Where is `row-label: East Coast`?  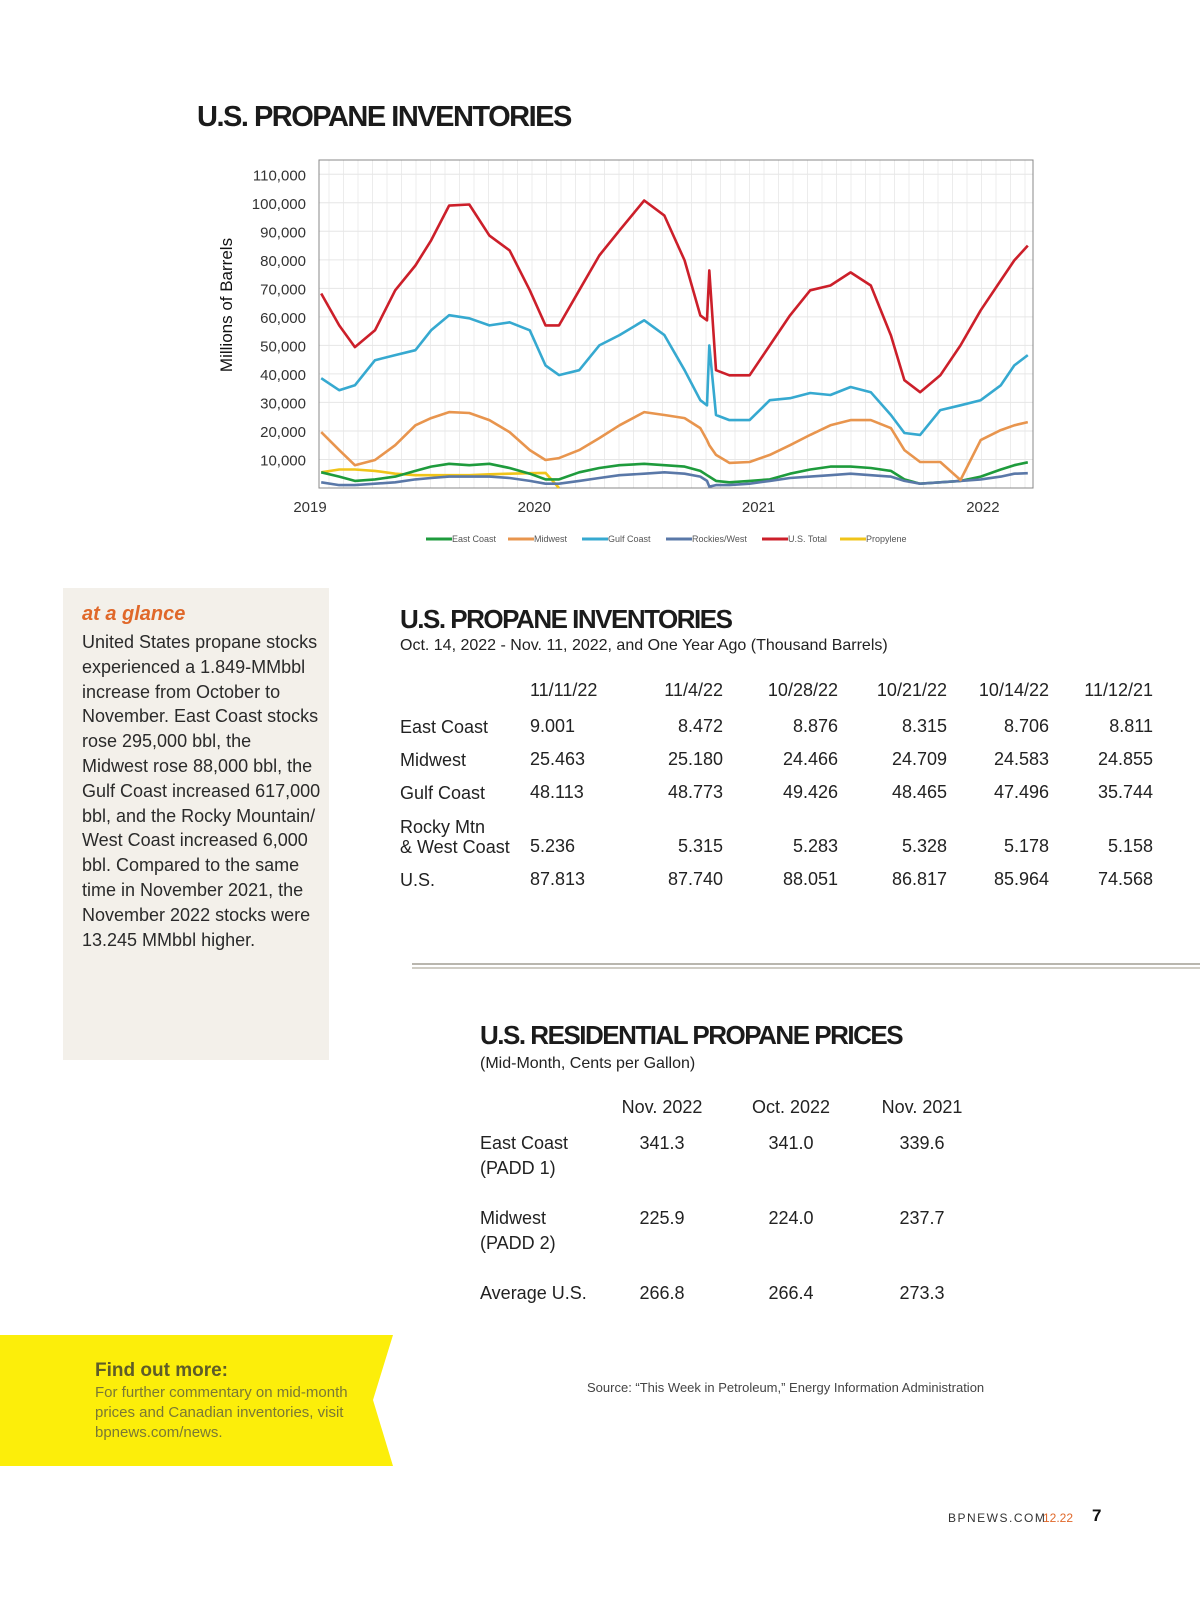
row-label: East Coast is located at coordinates (444, 726).